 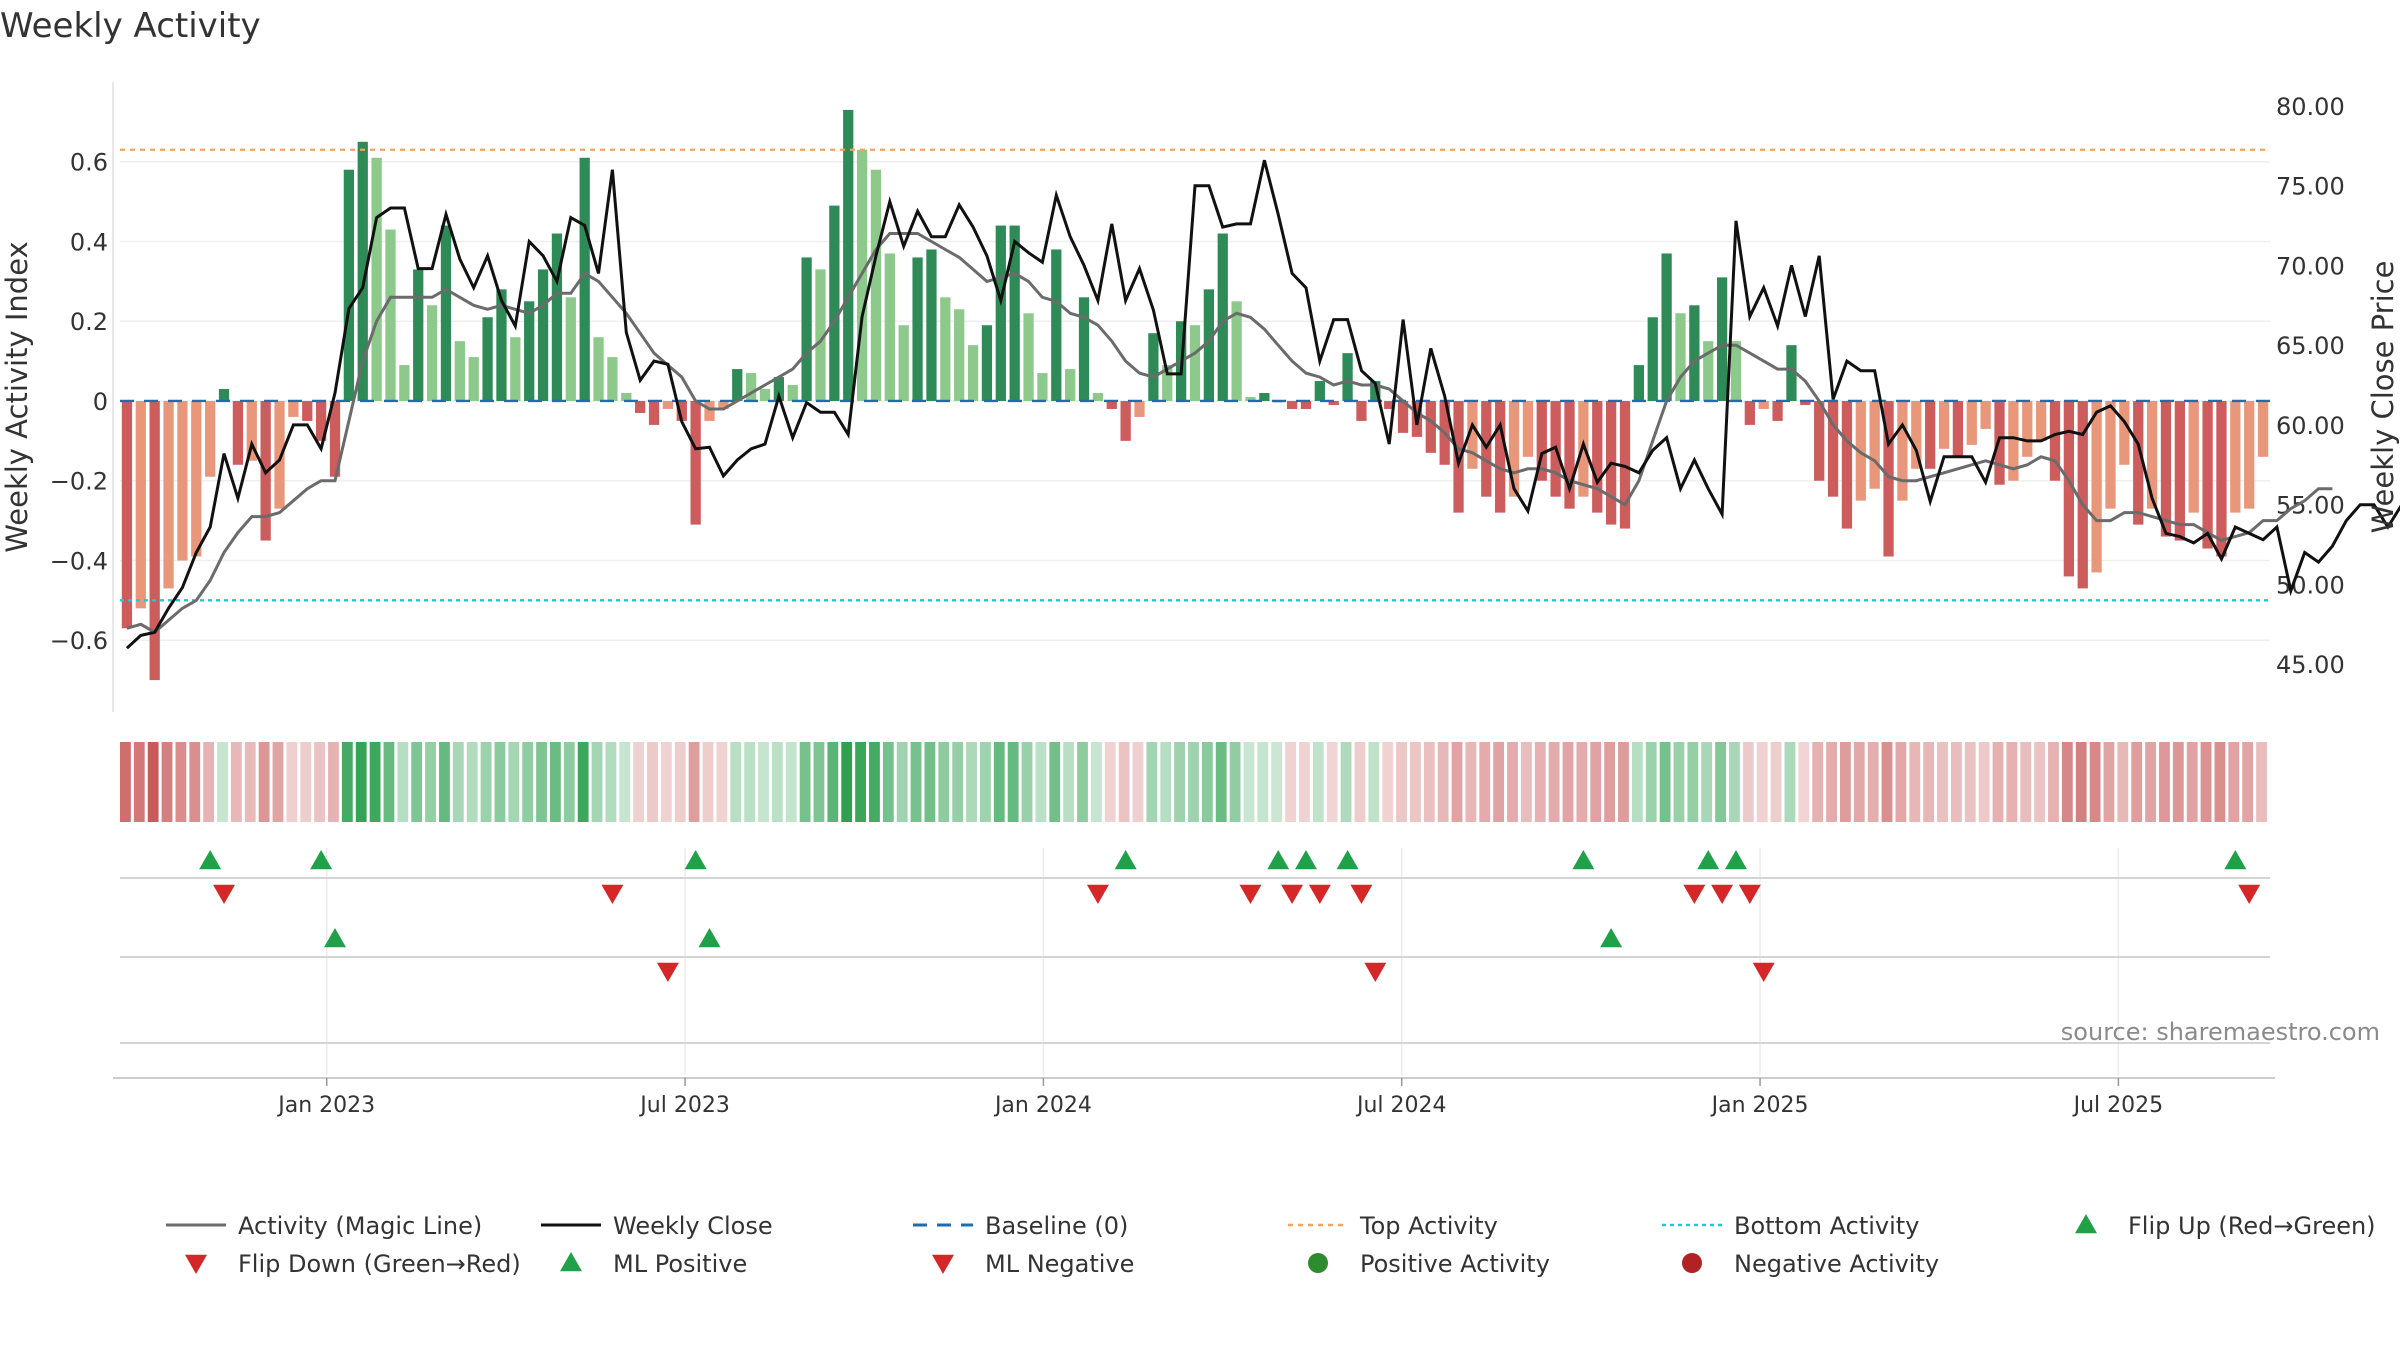 What do you see at coordinates (79, 561) in the screenshot?
I see `left-tick-label: −0.4` at bounding box center [79, 561].